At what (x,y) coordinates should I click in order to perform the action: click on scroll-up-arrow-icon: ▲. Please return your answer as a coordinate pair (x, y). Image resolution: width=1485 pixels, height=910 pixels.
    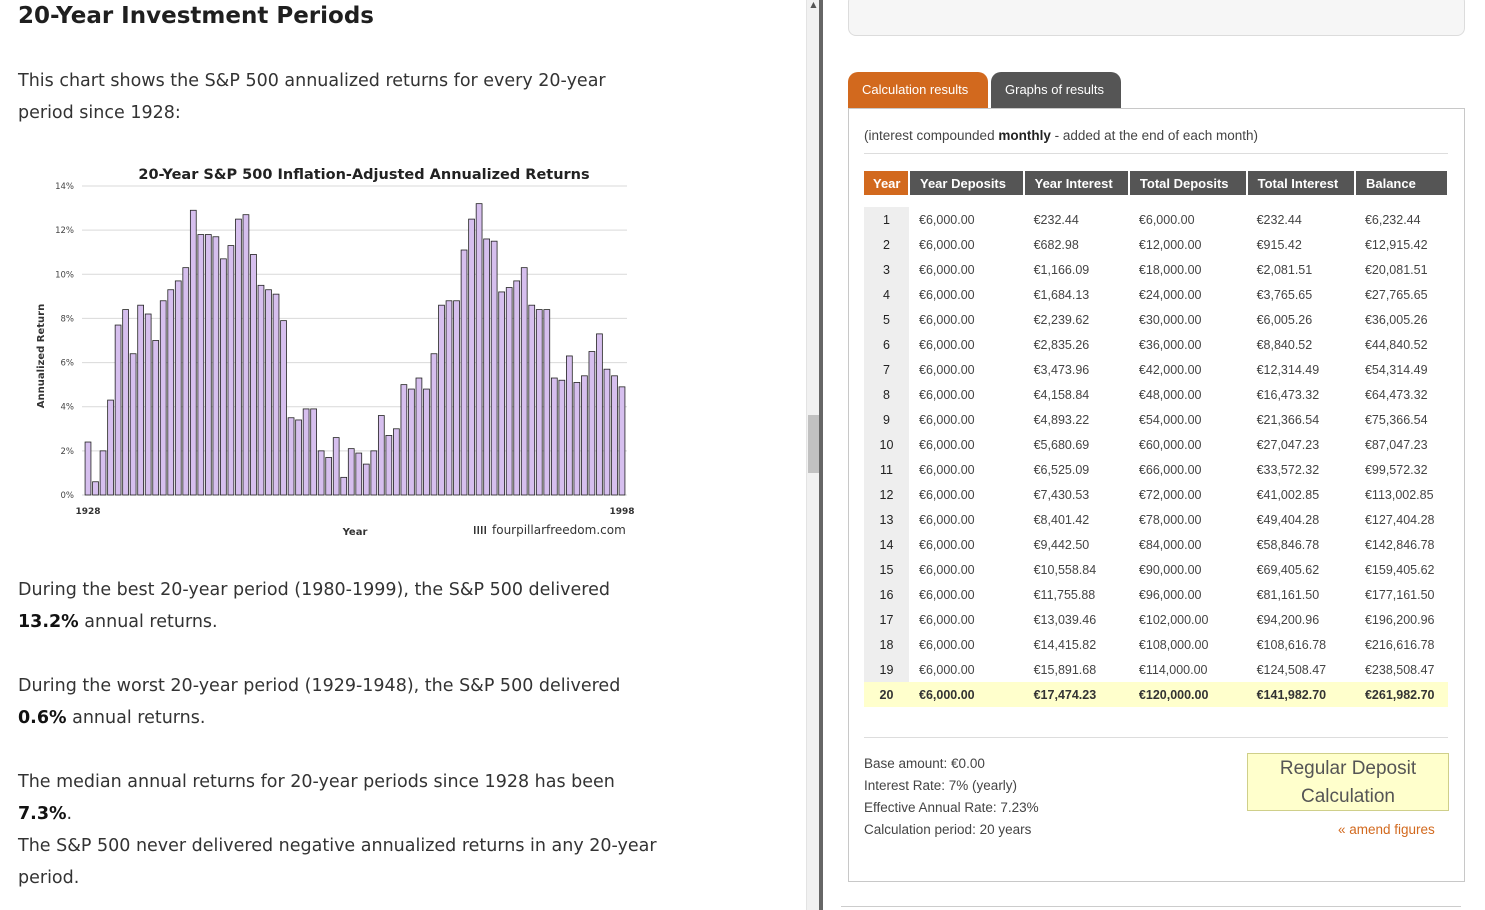
    Looking at the image, I should click on (813, 4).